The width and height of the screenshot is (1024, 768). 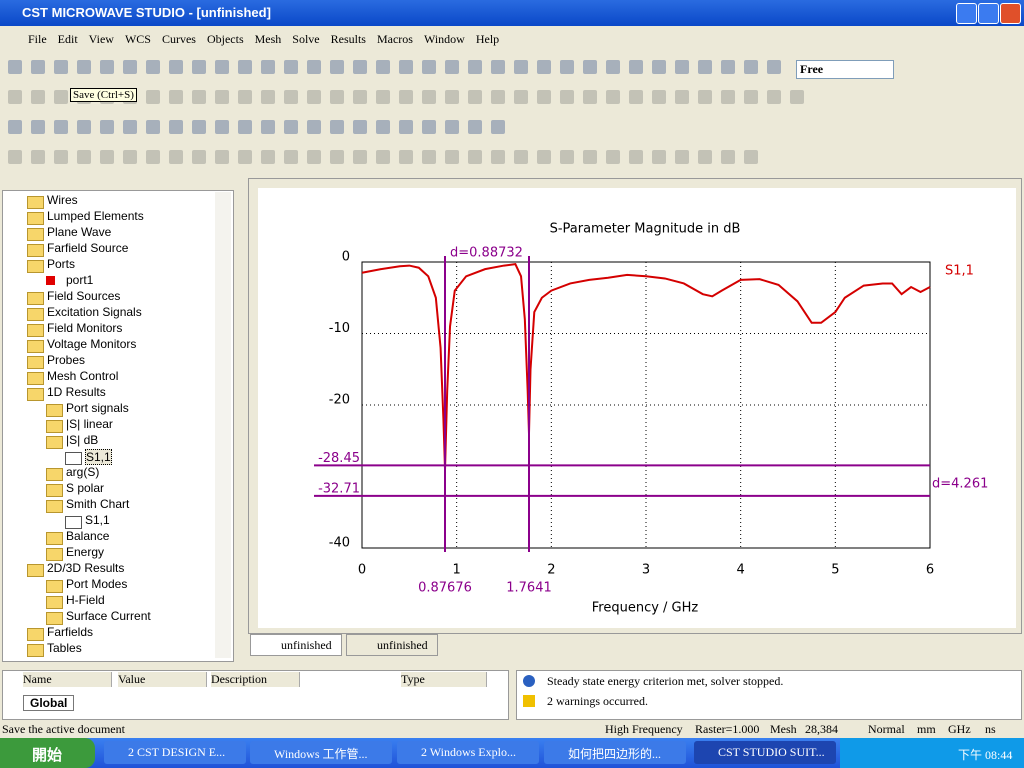 I want to click on tree-item: Field Monitors, so click(x=85, y=328).